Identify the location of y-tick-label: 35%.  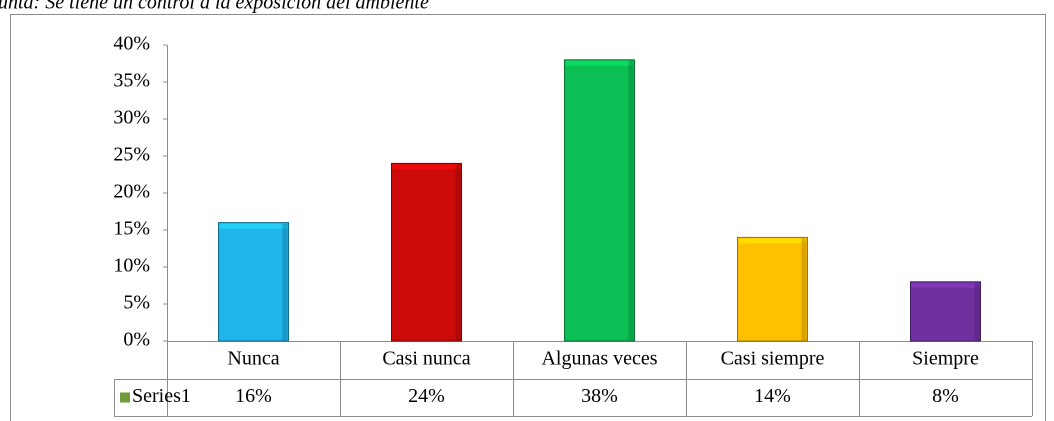
(131, 81).